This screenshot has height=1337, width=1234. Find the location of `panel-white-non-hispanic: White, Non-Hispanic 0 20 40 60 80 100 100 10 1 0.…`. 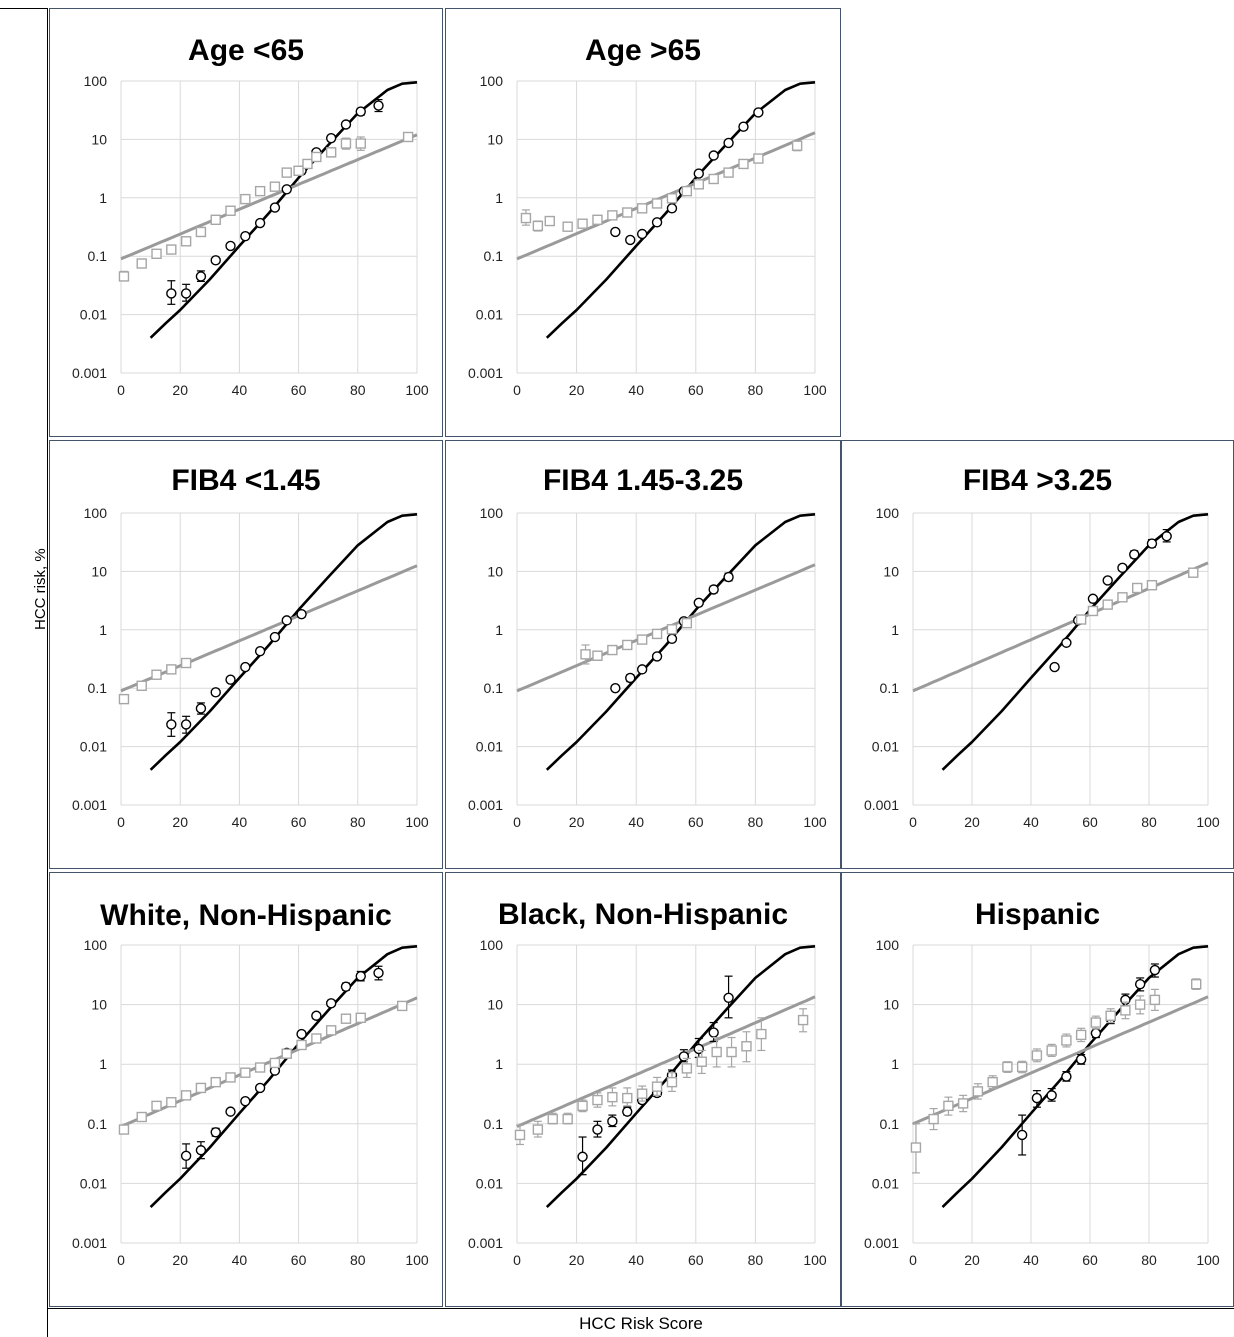

panel-white-non-hispanic: White, Non-Hispanic 0 20 40 60 80 100 100 10 1 0.… is located at coordinates (246, 1089).